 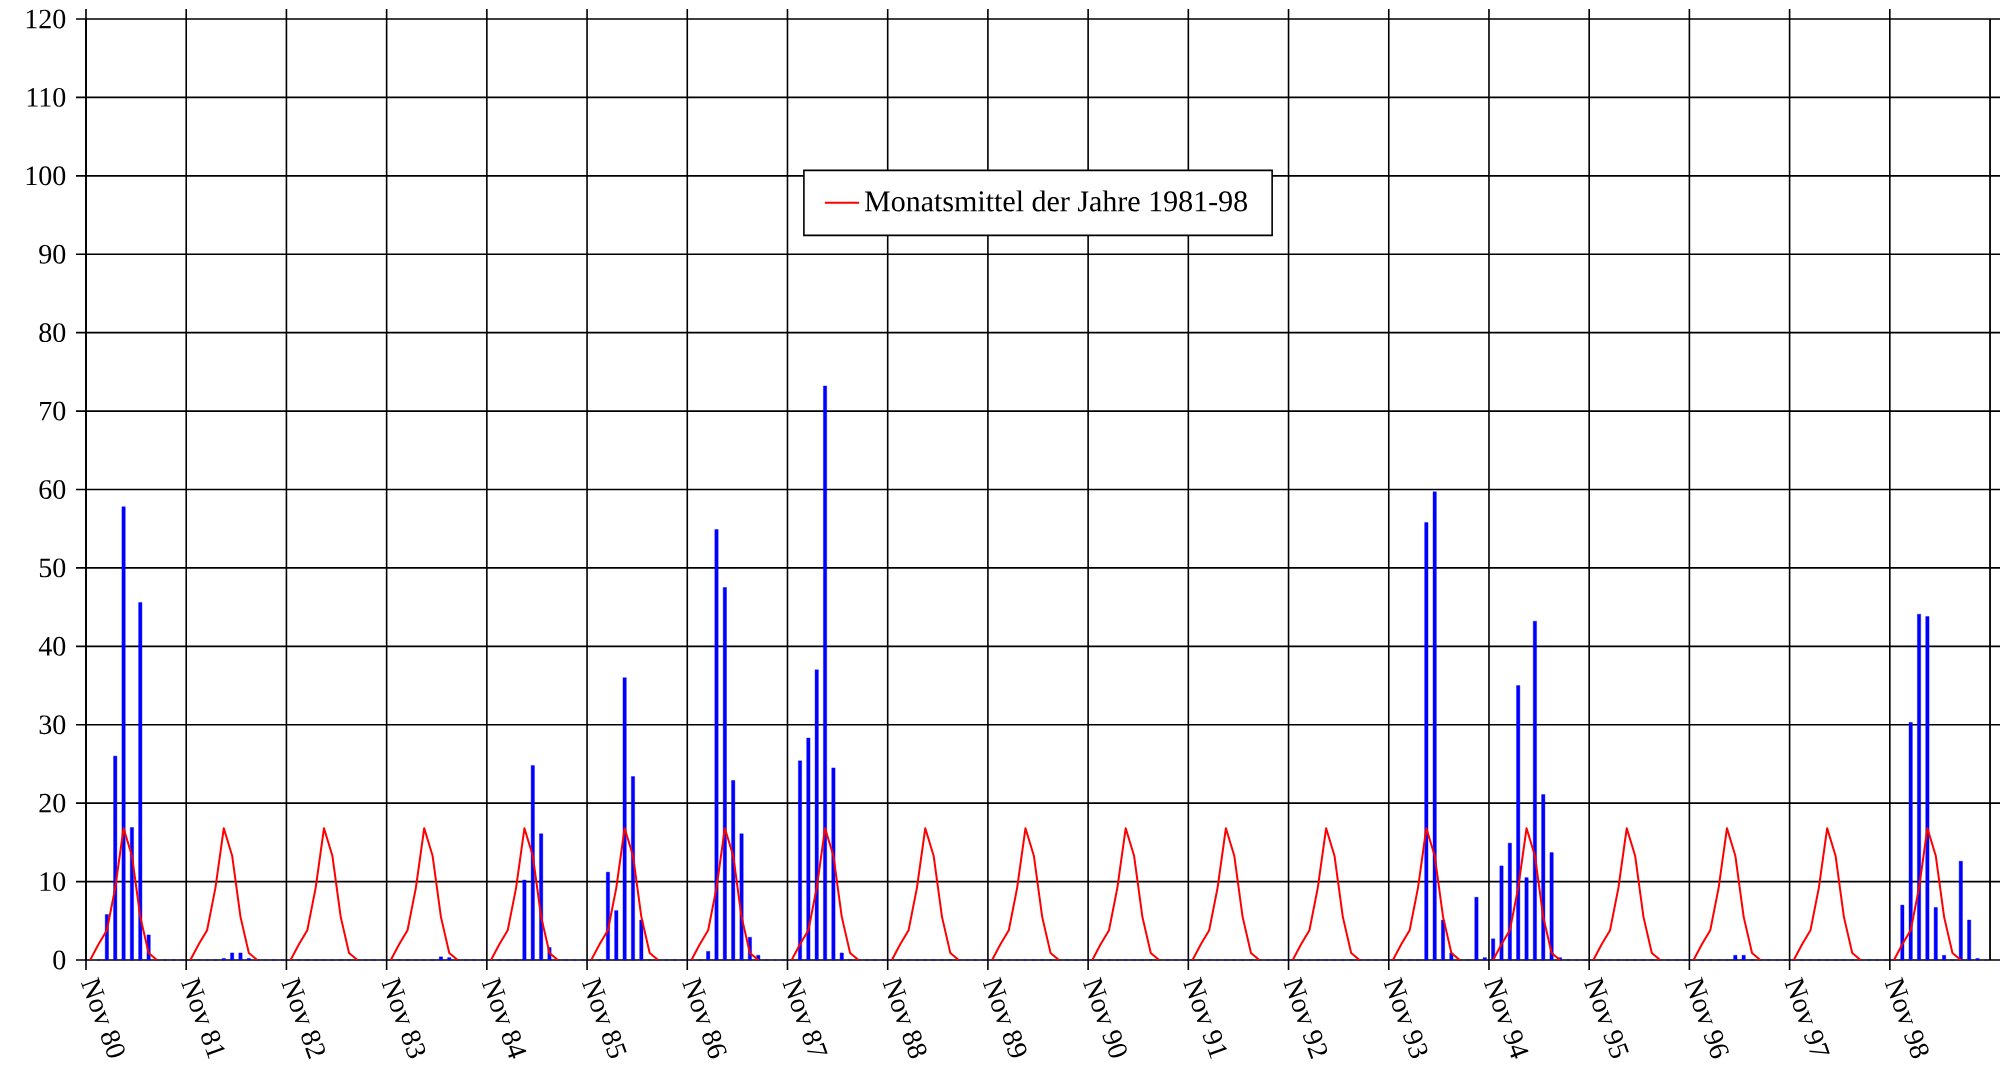 What do you see at coordinates (52, 489) in the screenshot?
I see `y-tick-label: 60` at bounding box center [52, 489].